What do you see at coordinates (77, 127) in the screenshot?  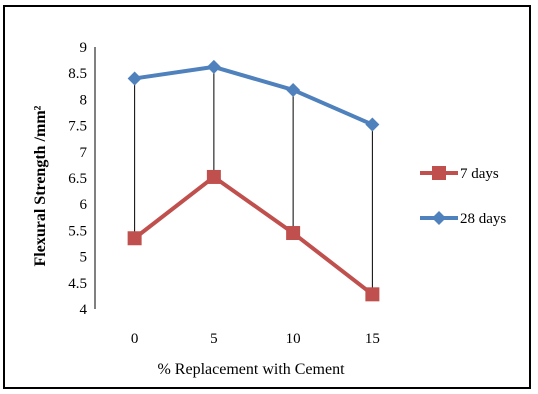 I see `y-tick-label: 7.5` at bounding box center [77, 127].